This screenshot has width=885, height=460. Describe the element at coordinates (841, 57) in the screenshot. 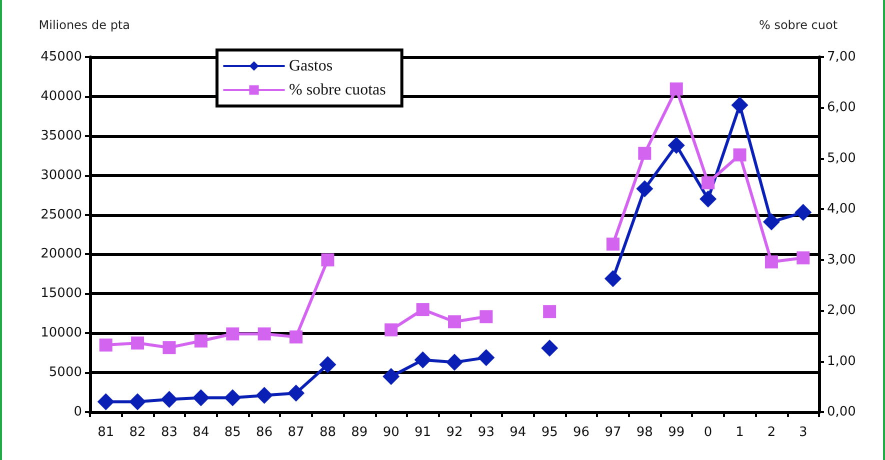

I see `y2-tick-label: 7,00` at that location.